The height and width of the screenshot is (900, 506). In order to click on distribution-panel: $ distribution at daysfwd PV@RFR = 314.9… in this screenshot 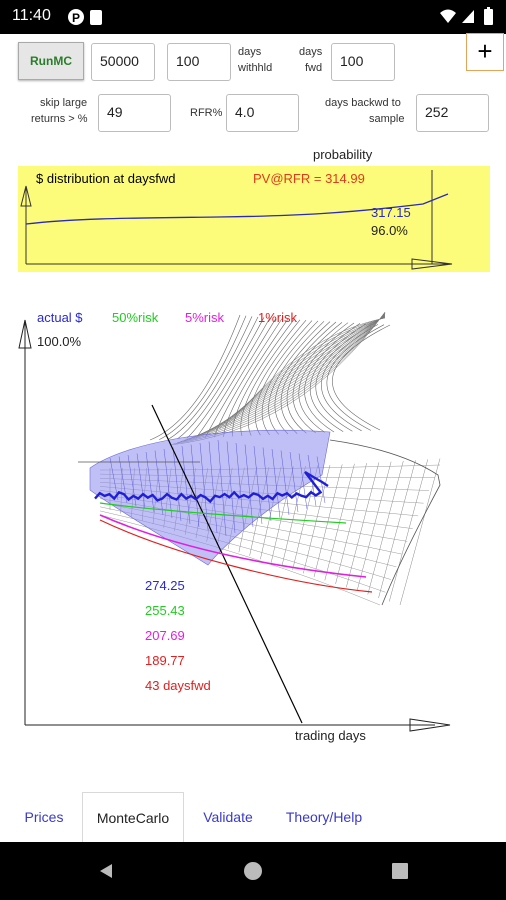, I will do `click(254, 219)`.